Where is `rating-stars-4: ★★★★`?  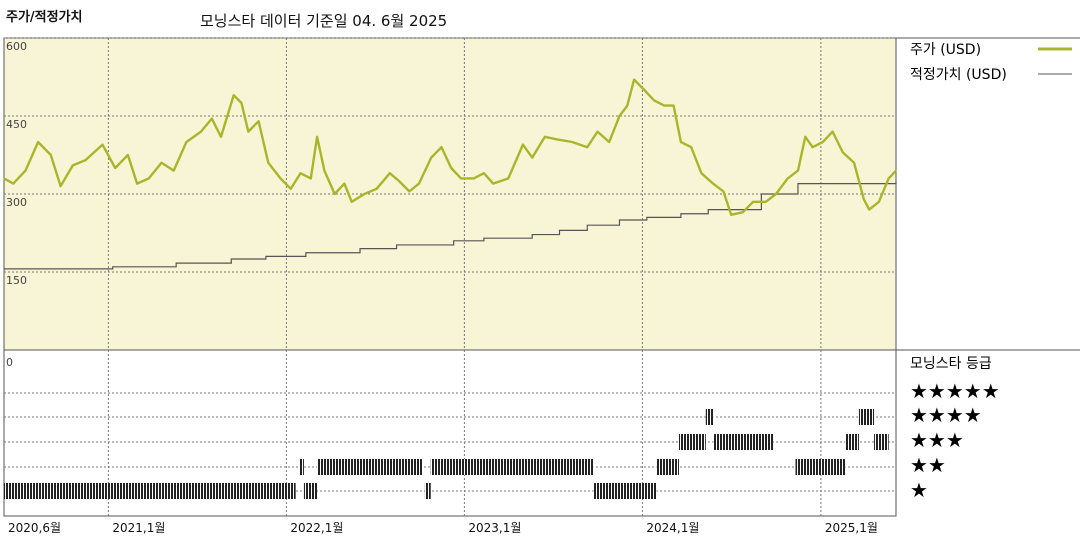
rating-stars-4: ★★★★ is located at coordinates (946, 415).